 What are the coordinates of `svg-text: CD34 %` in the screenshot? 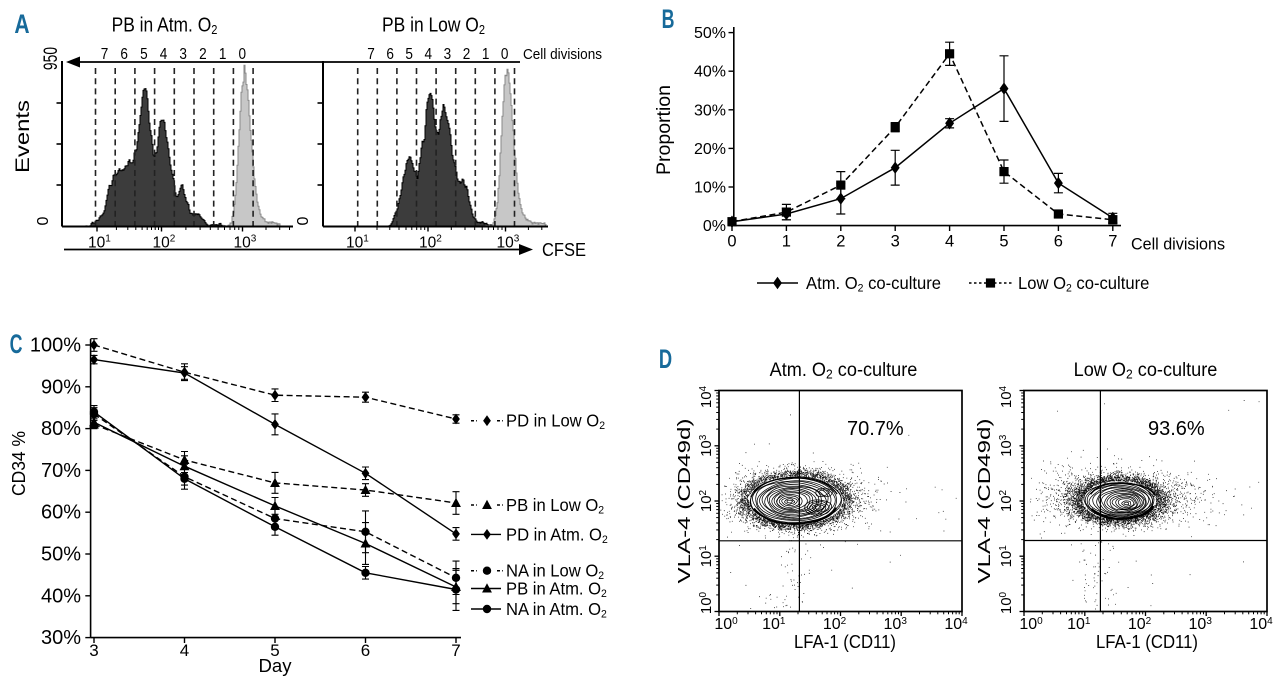 It's located at (19, 463).